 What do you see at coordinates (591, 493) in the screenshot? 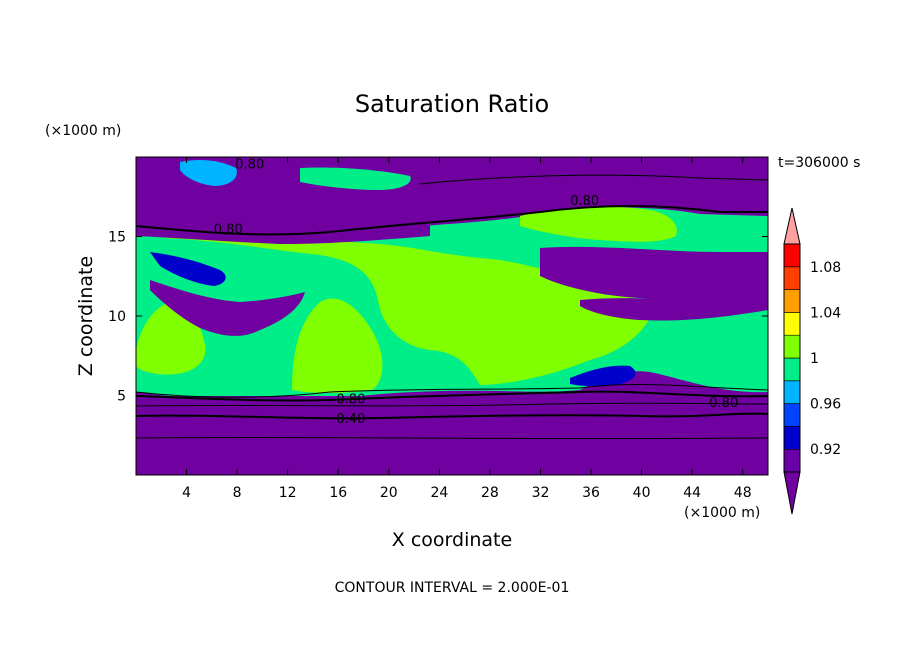
I see `x-tick-label: 36` at bounding box center [591, 493].